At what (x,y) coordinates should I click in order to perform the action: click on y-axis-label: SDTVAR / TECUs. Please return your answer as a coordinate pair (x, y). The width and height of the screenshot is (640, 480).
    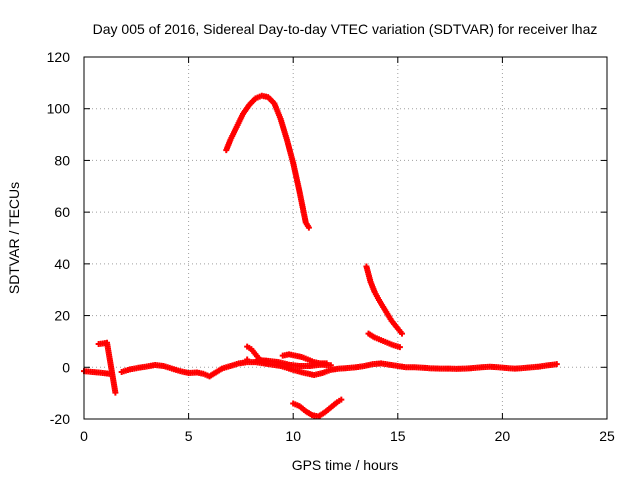
    Looking at the image, I should click on (14, 238).